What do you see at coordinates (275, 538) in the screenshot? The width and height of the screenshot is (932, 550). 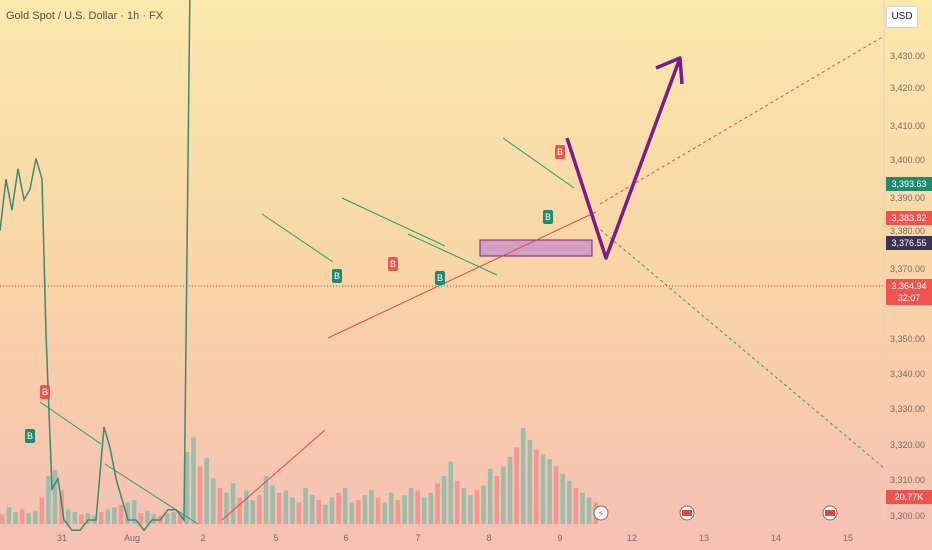 I see `time-tick-label: 5` at bounding box center [275, 538].